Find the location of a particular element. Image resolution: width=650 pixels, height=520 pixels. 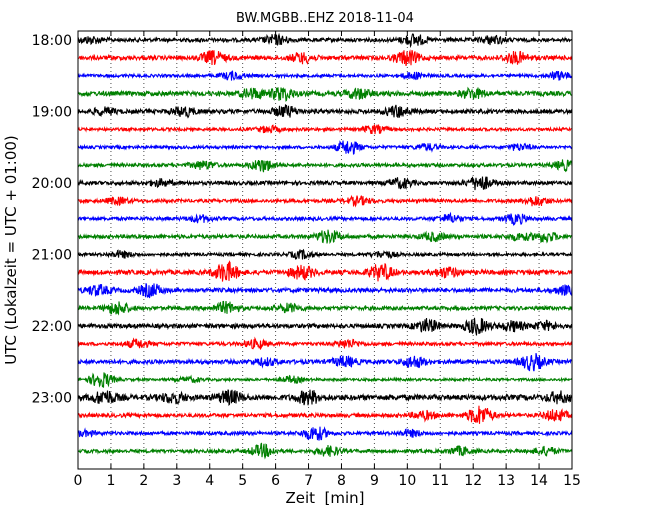

x-tick-label: 2 is located at coordinates (143, 481).